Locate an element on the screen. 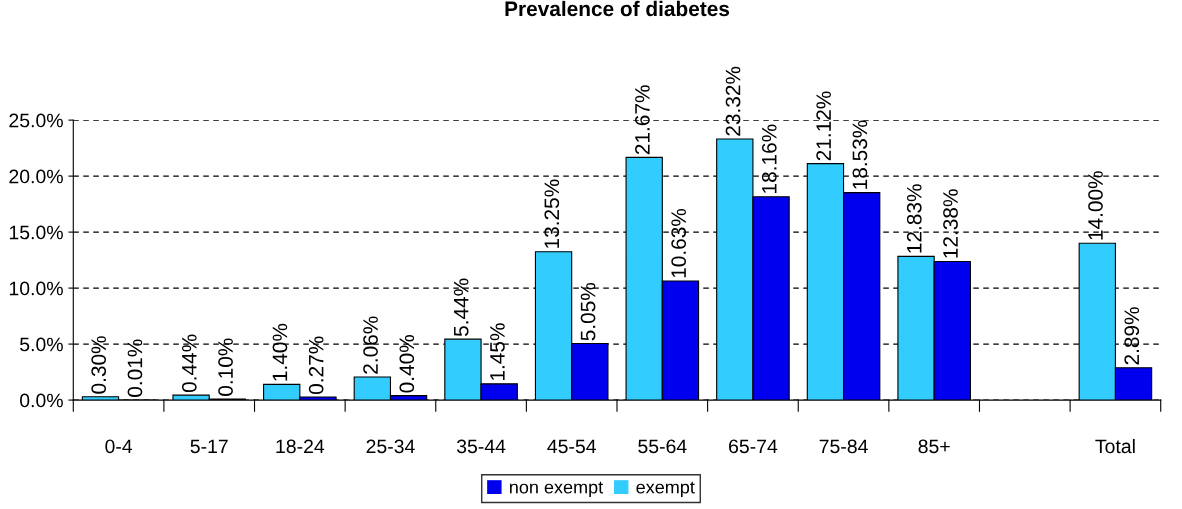 The image size is (1182, 509). x-tick-label: 0-4 is located at coordinates (119, 446).